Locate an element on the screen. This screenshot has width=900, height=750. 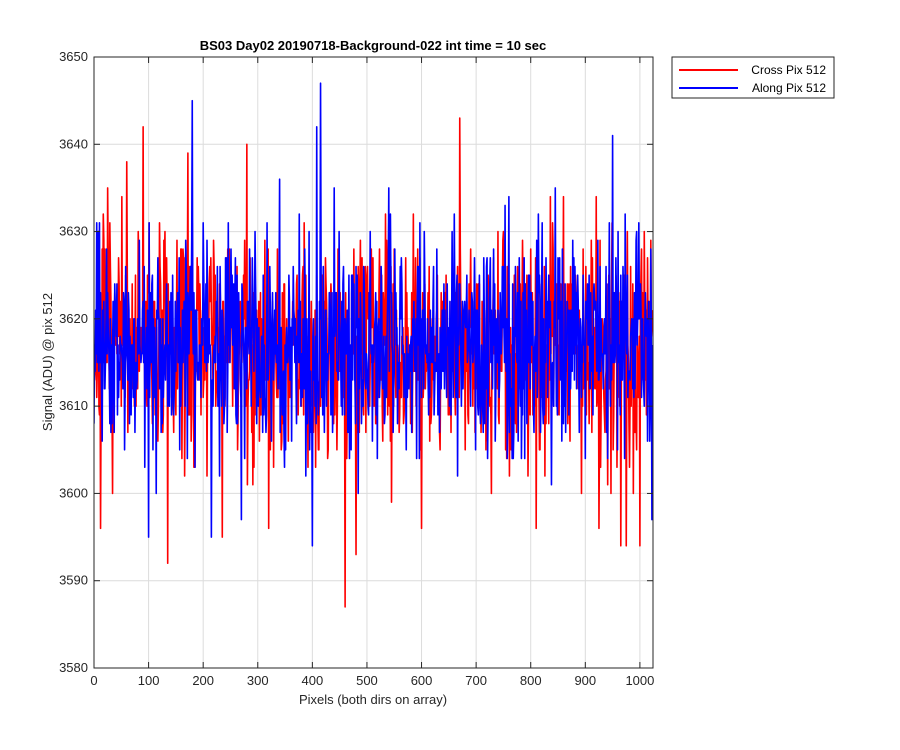
x-tick-label: 900 is located at coordinates (585, 680).